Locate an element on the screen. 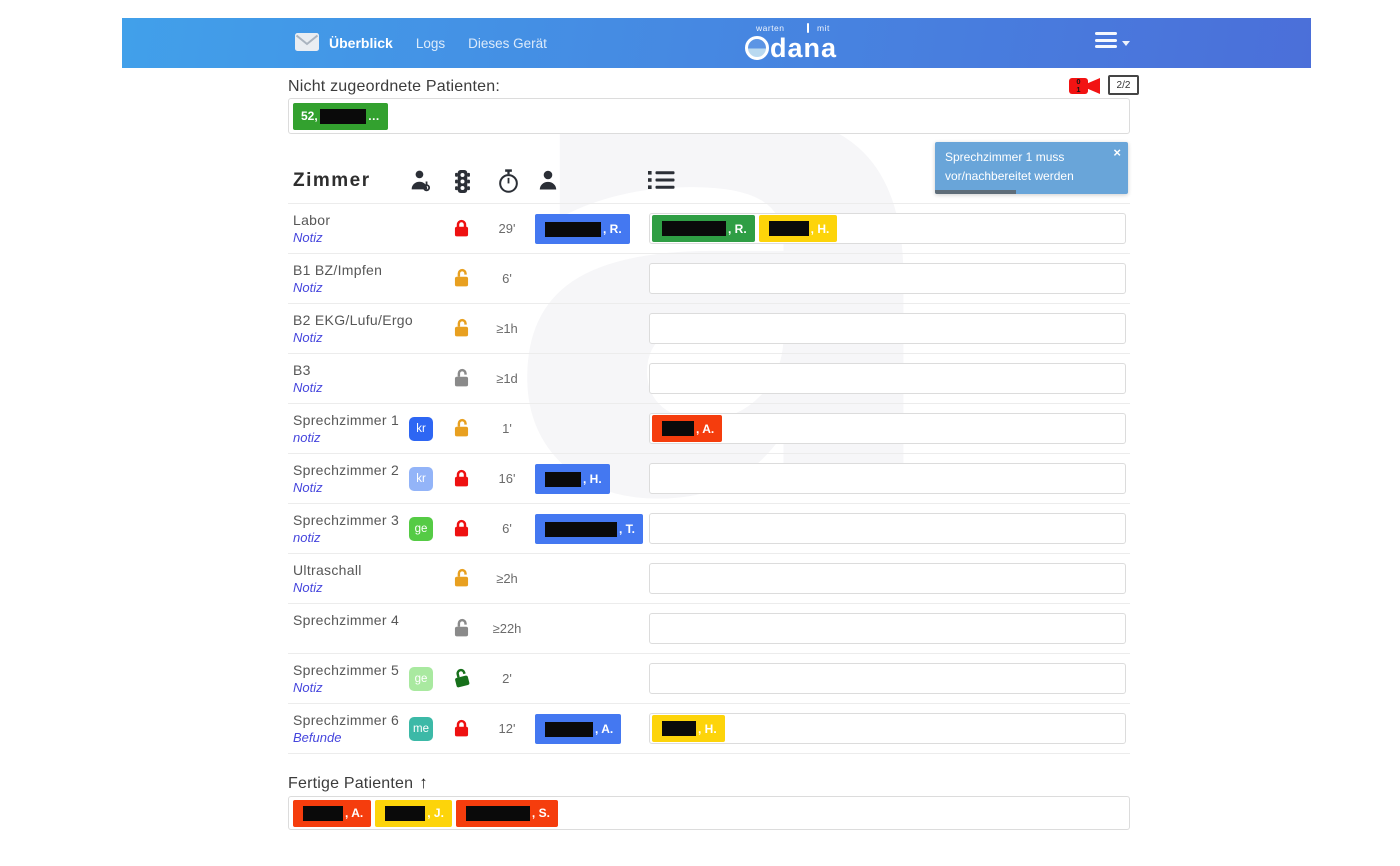  room-name: Labor is located at coordinates (312, 220).